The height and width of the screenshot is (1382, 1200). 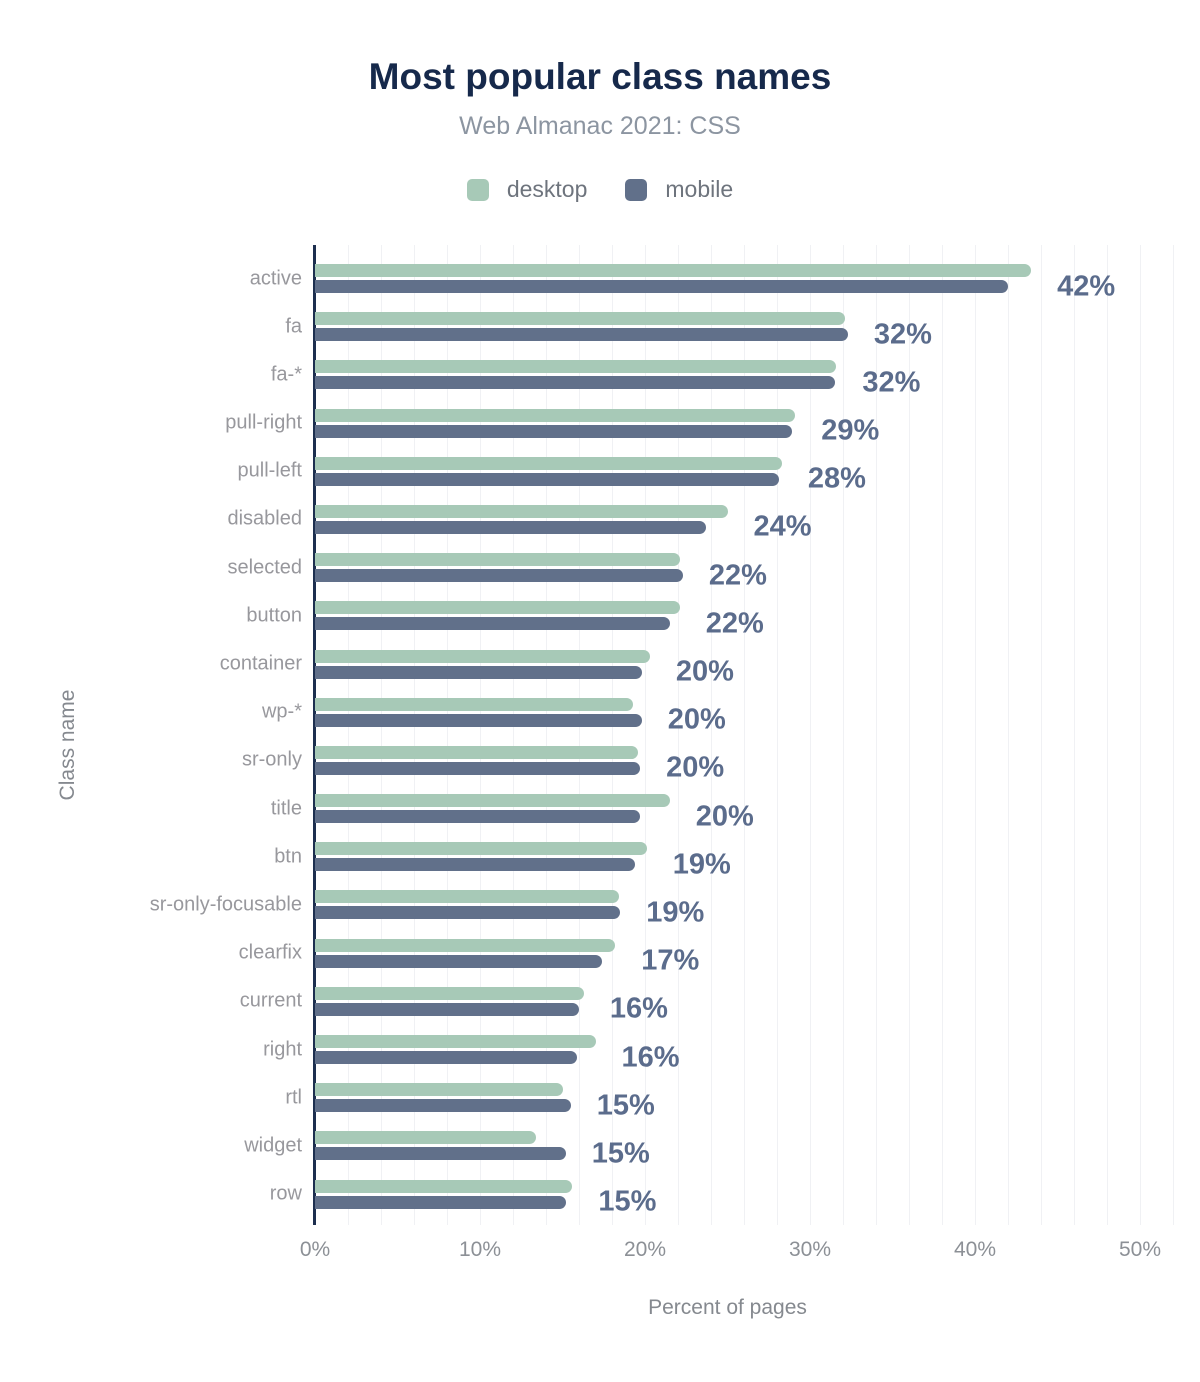 I want to click on chart-row: right 16%, so click(x=719, y=1044).